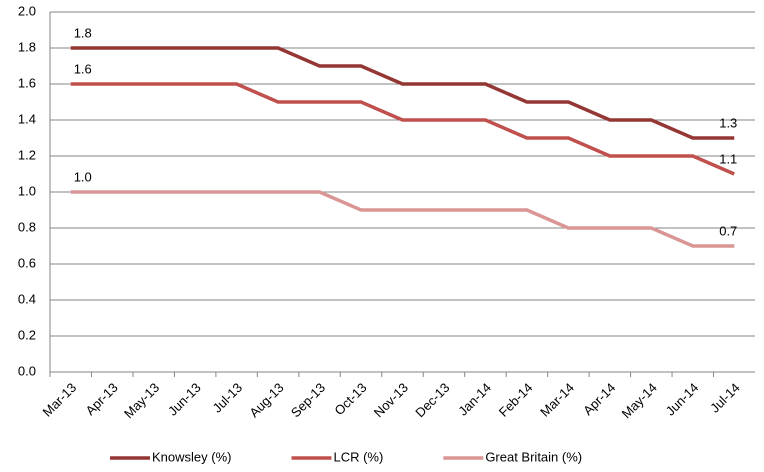  What do you see at coordinates (266, 400) in the screenshot?
I see `x-tick-label: Aug-13` at bounding box center [266, 400].